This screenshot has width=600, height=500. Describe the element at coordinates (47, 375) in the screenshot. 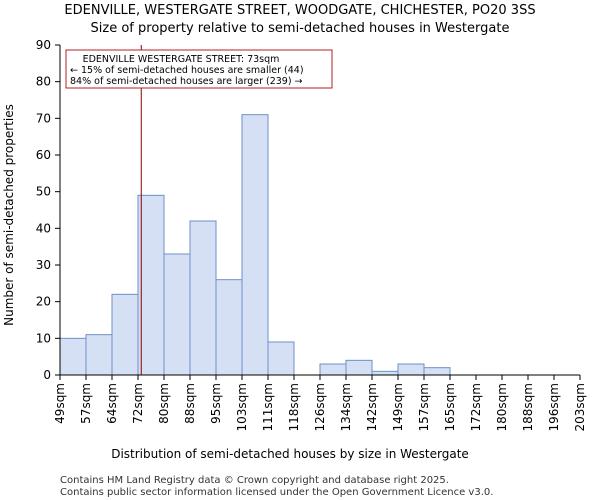

I see `y-tick-label: 0` at that location.